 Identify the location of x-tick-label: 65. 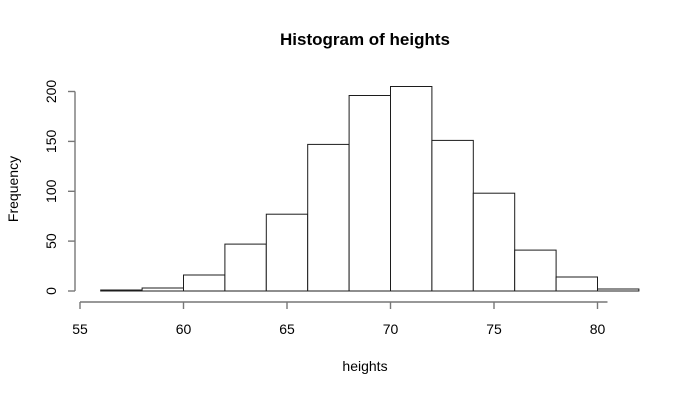
(287, 329).